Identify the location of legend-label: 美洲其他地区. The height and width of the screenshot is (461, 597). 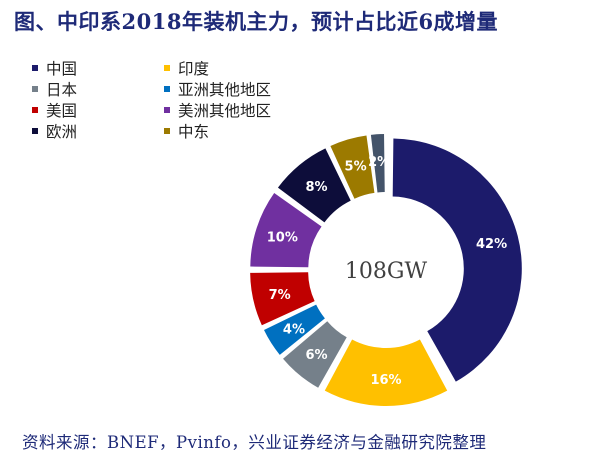
(225, 111).